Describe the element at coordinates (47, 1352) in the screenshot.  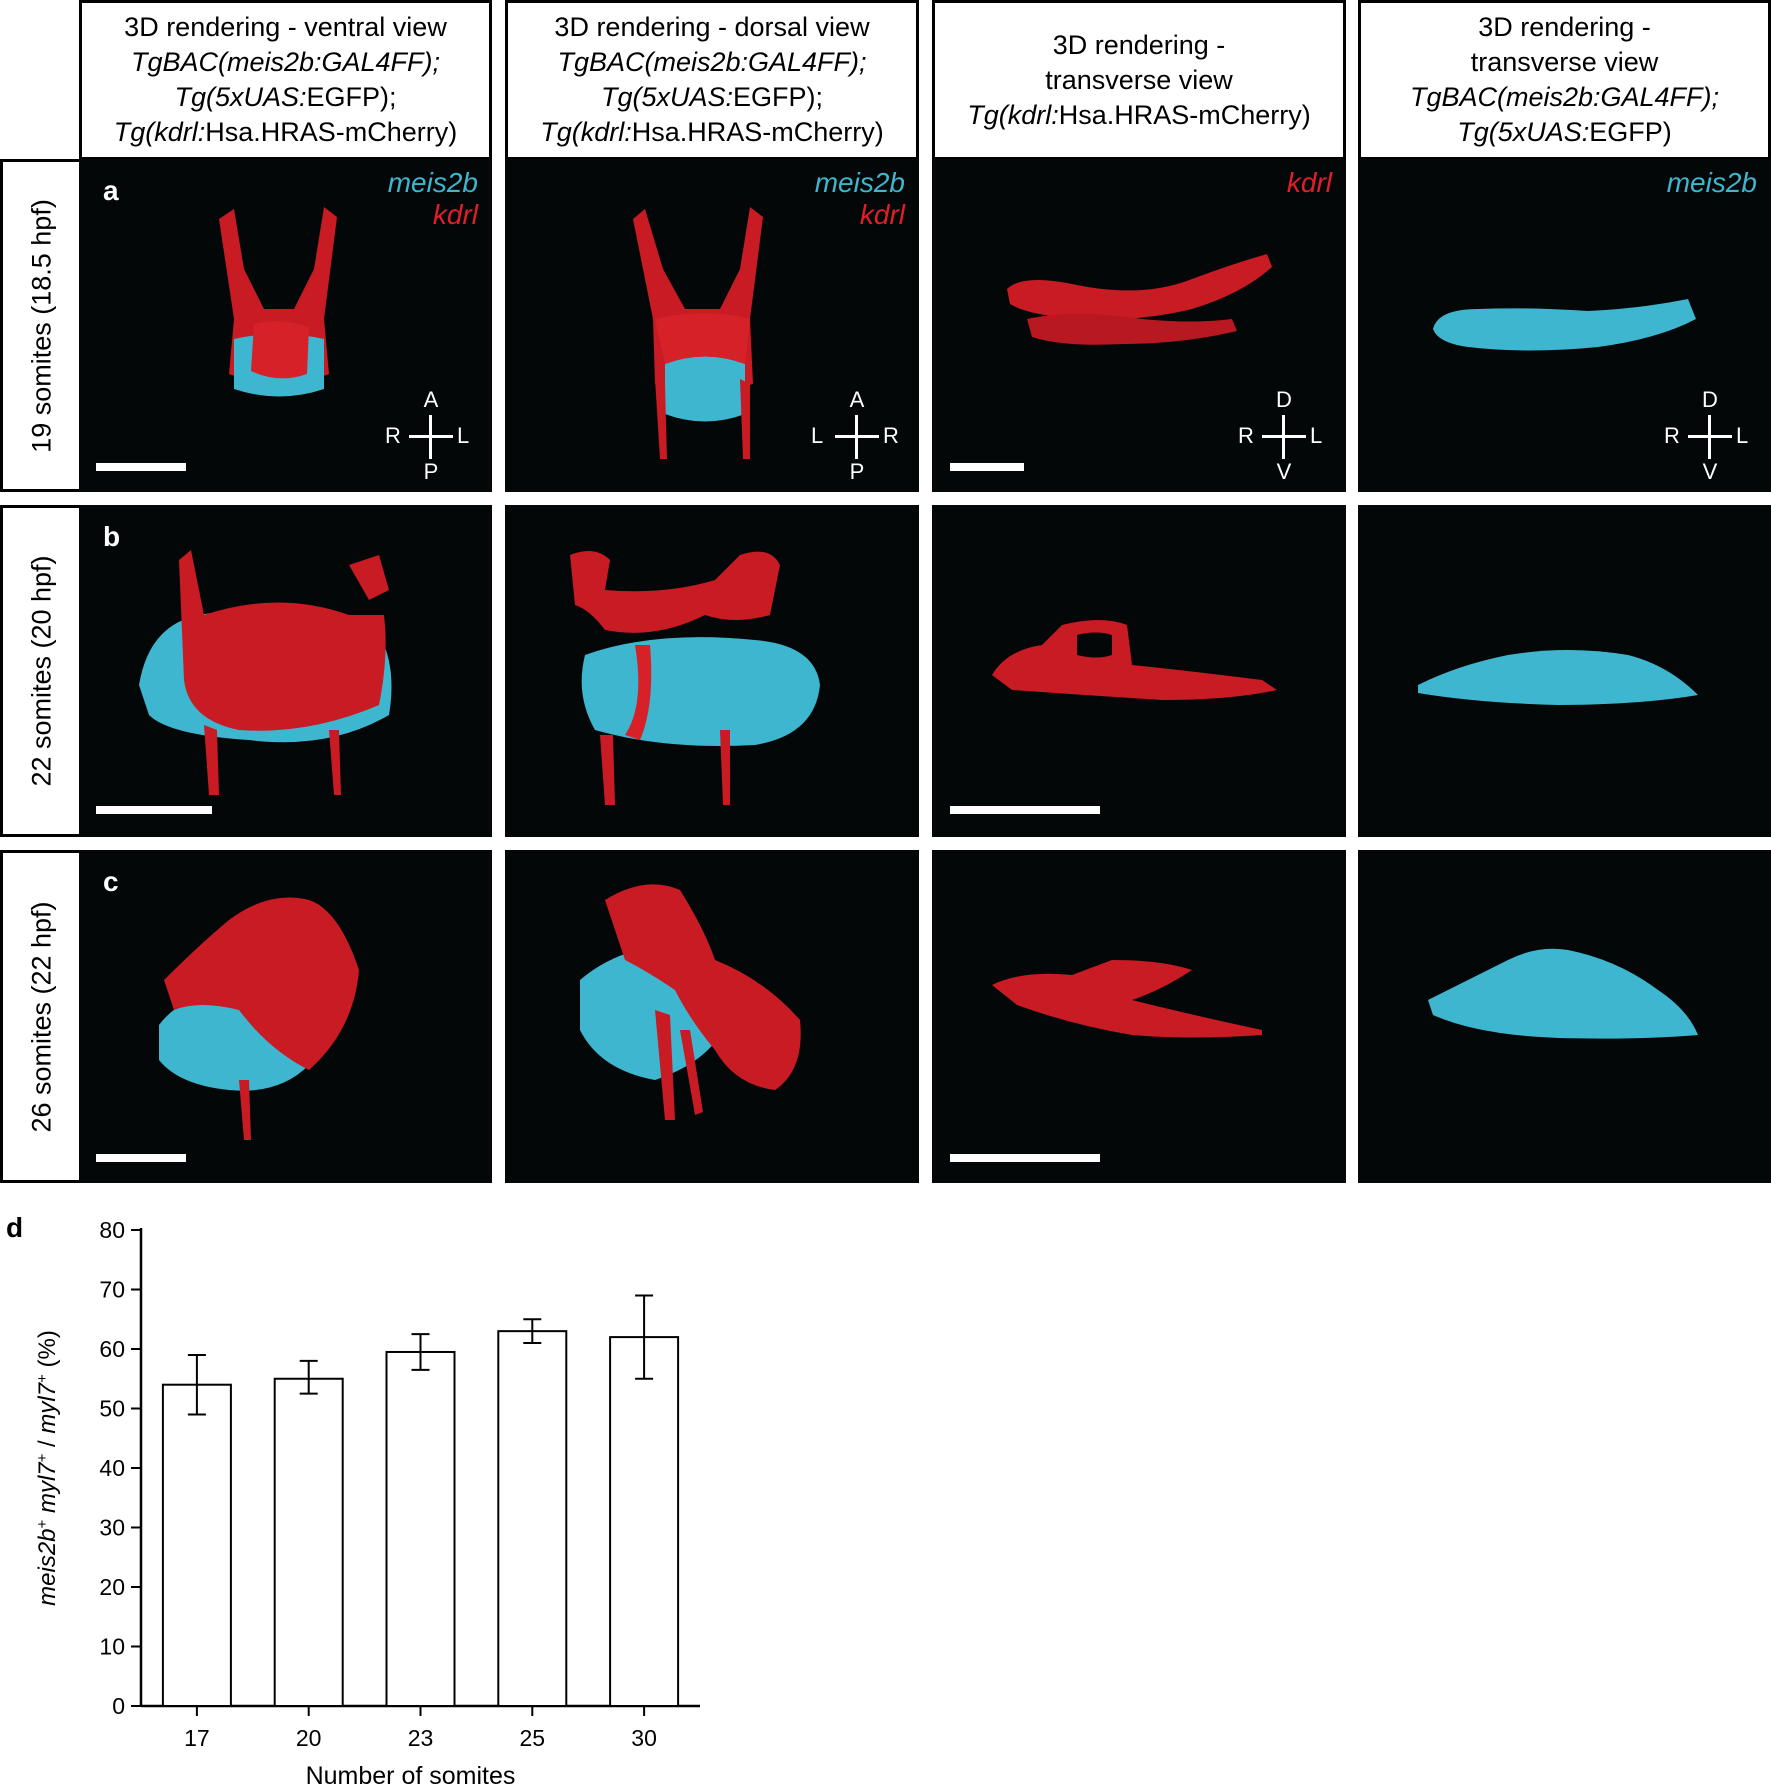
I see `y-axis-label-part: (%)` at that location.